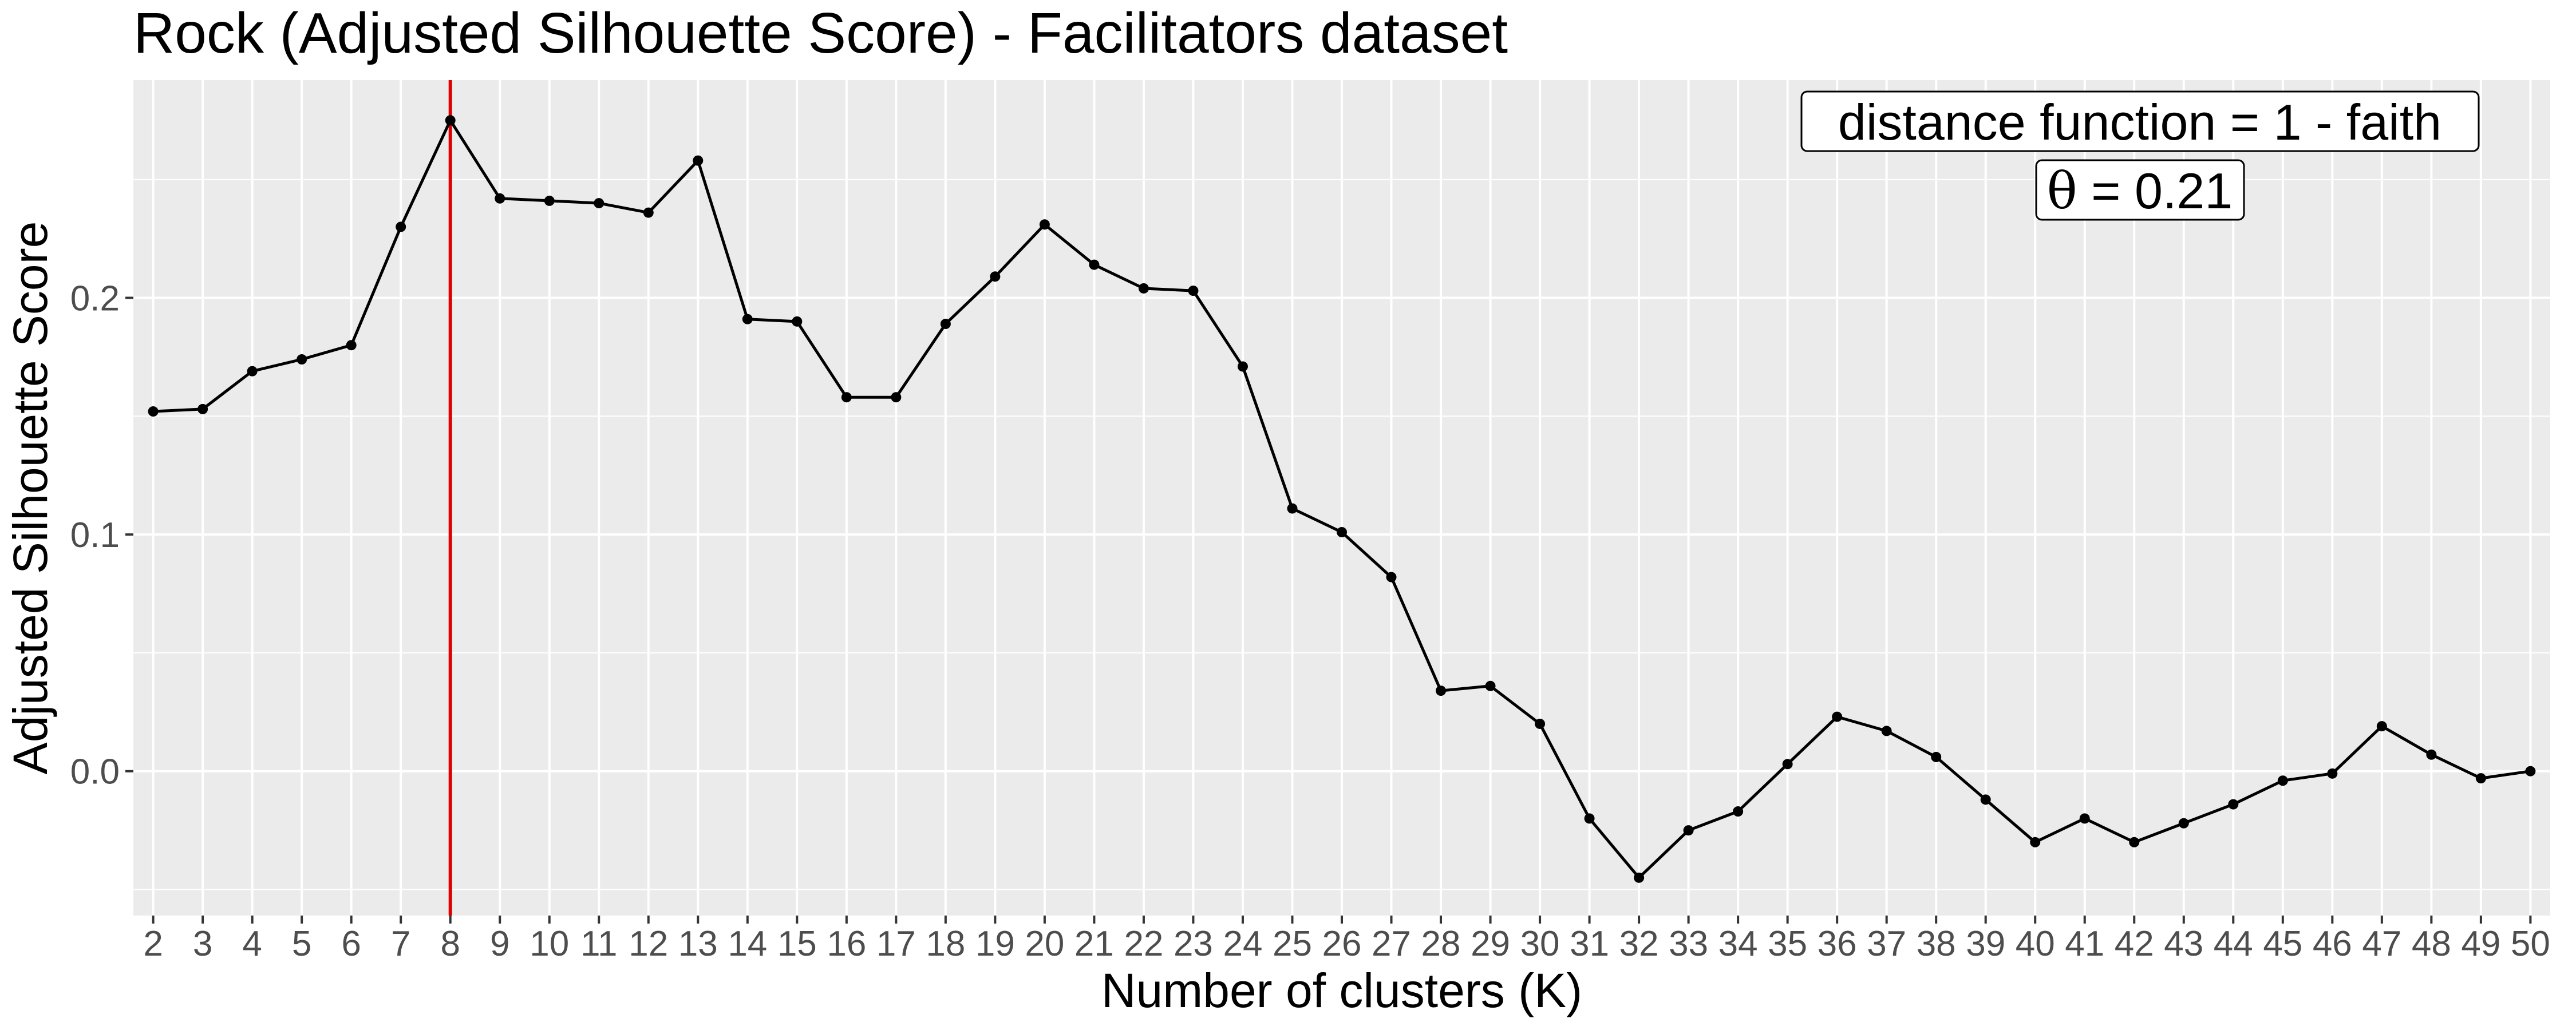 This screenshot has height=1030, width=2576. I want to click on theta-symbol: θ, so click(2062, 190).